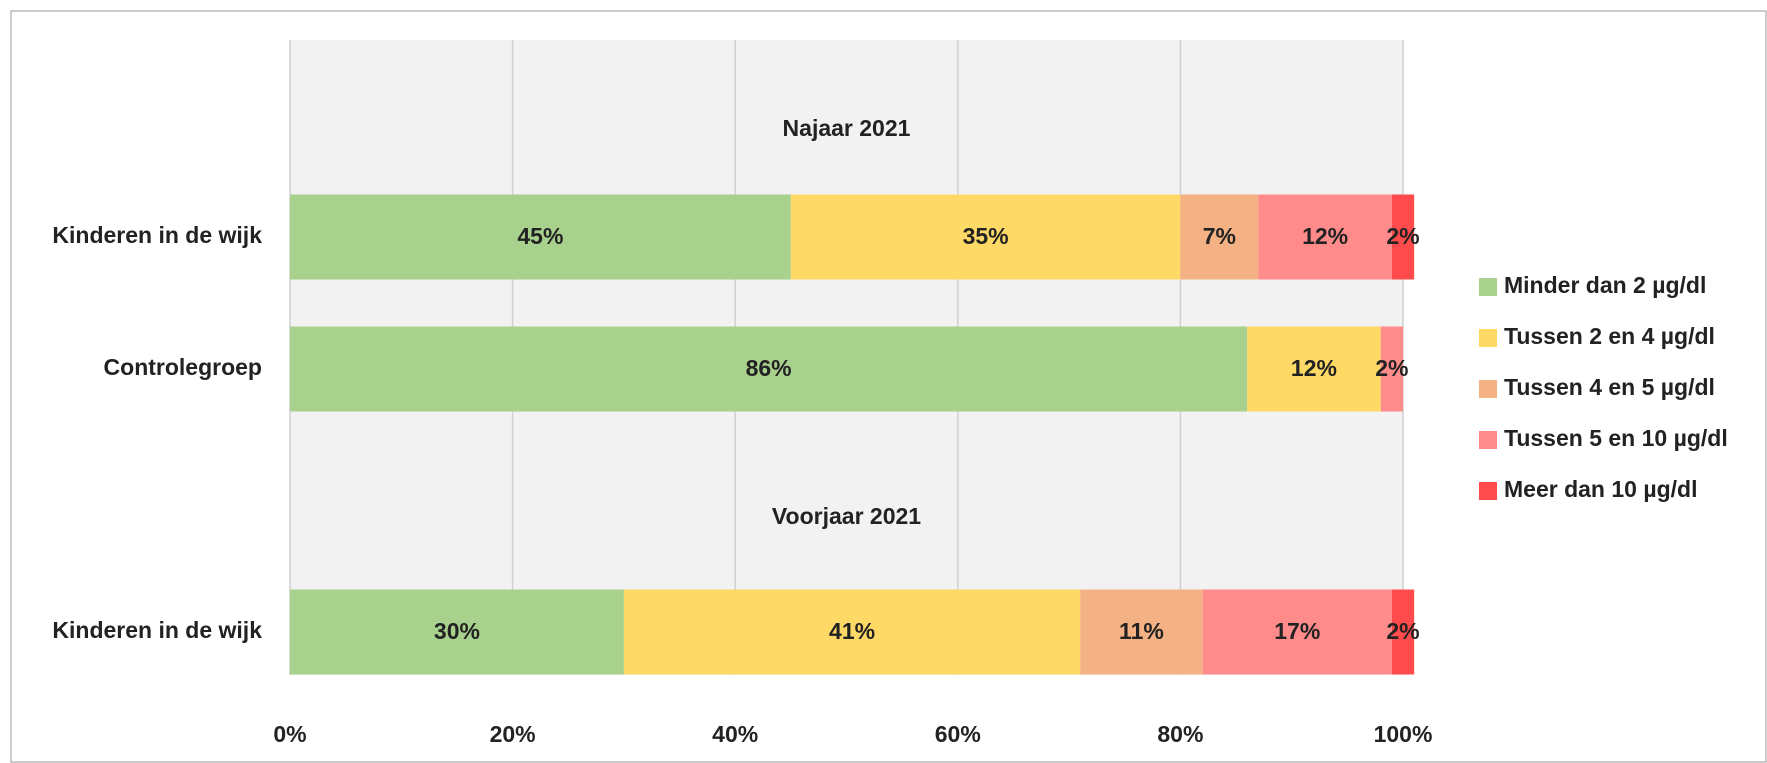  Describe the element at coordinates (1403, 734) in the screenshot. I see `x-tick-label: 100%` at that location.